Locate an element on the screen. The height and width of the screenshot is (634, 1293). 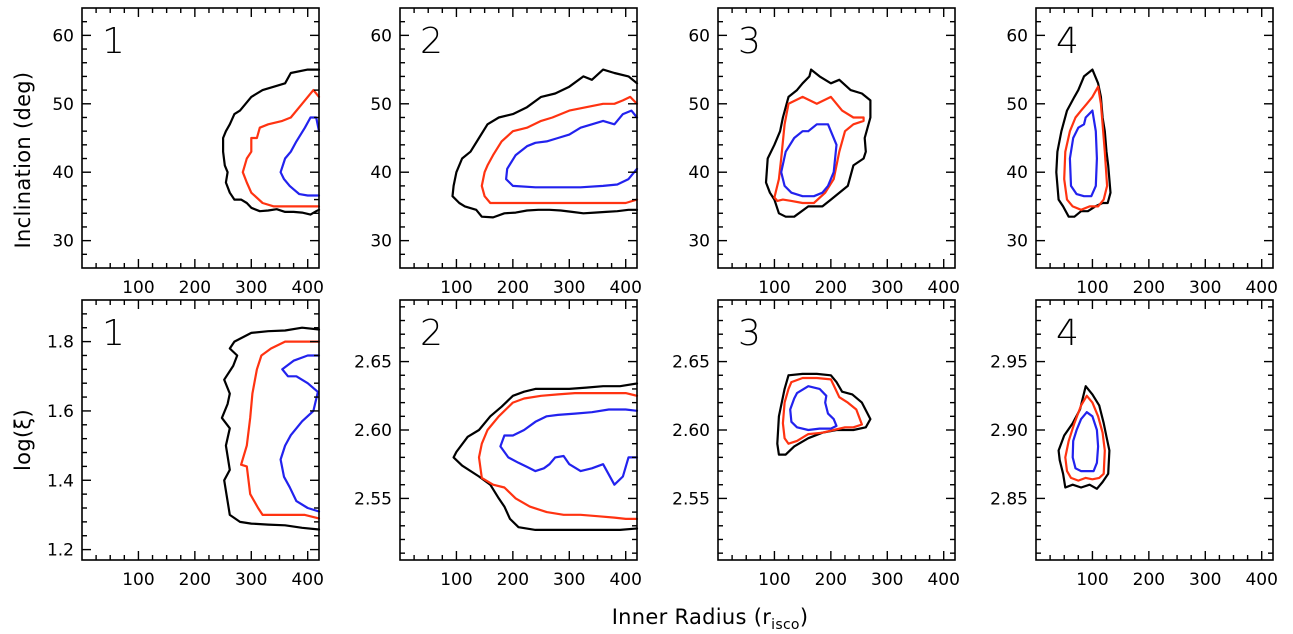
panel-1-1: 100 200 300 400 30 40 50 60 1 is located at coordinates (188, 152).